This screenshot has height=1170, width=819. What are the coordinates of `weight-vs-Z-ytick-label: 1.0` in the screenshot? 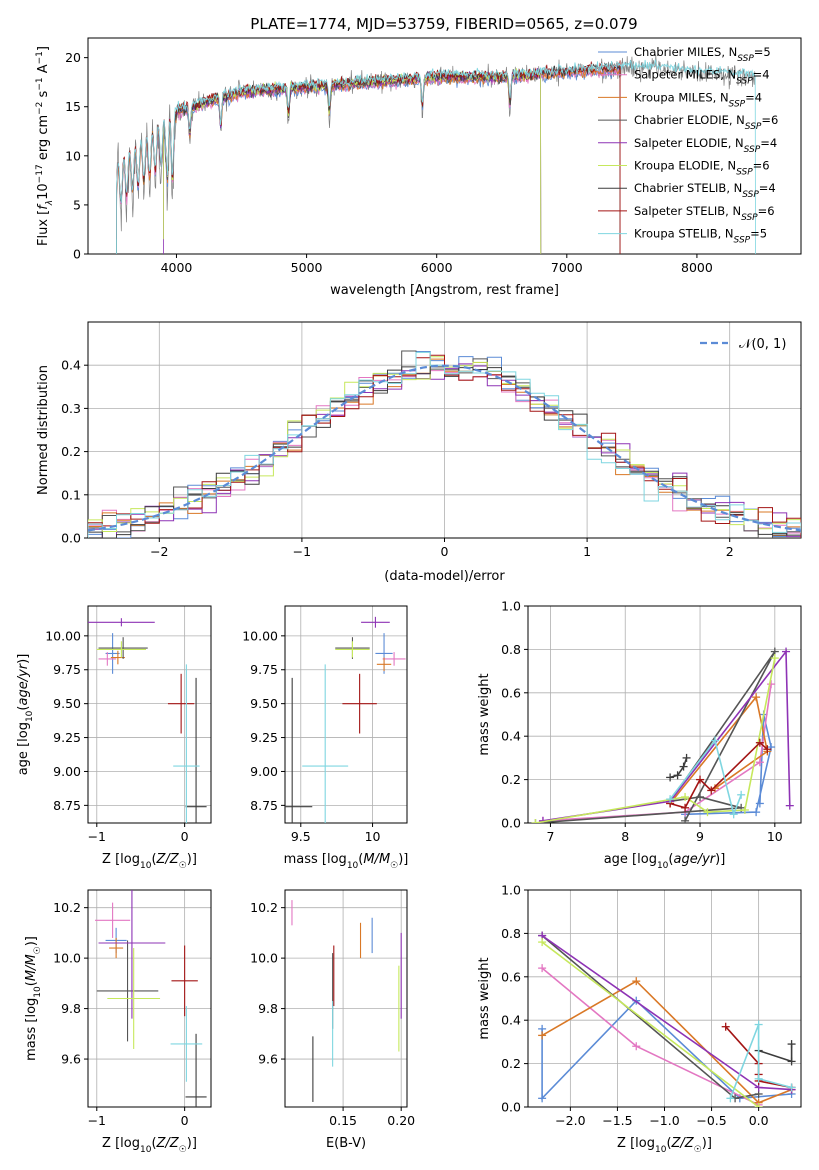 It's located at (511, 890).